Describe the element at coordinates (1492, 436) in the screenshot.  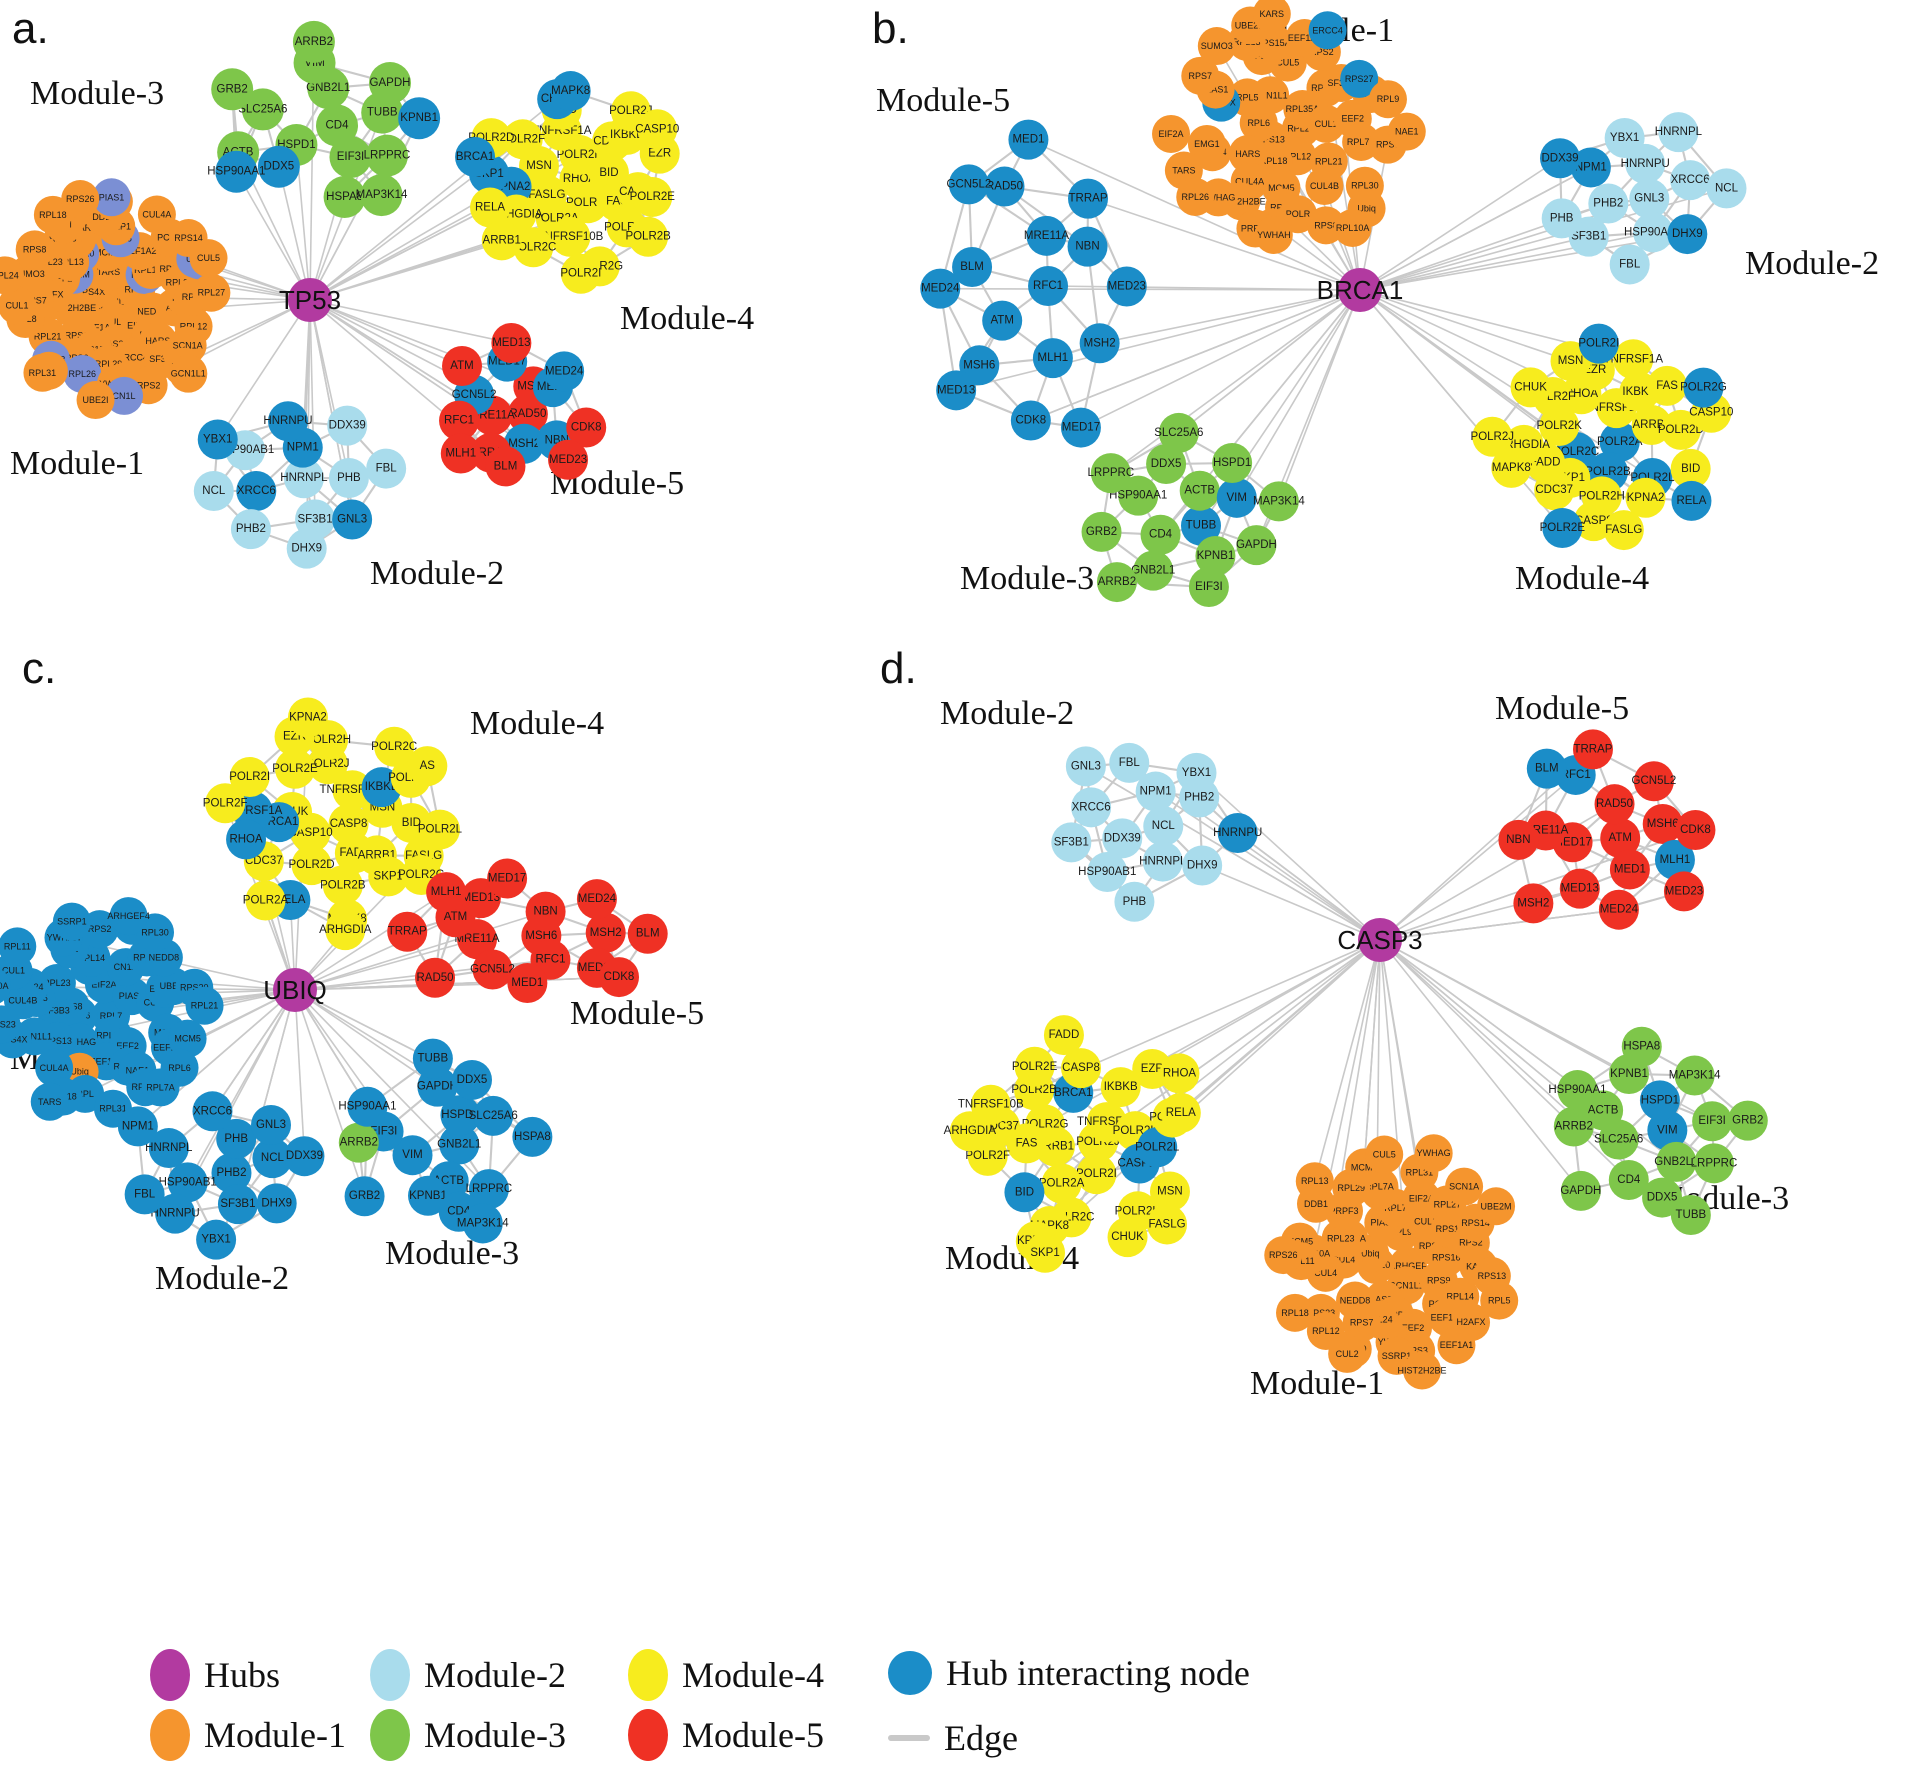
I see `network-node: POLR2J` at that location.